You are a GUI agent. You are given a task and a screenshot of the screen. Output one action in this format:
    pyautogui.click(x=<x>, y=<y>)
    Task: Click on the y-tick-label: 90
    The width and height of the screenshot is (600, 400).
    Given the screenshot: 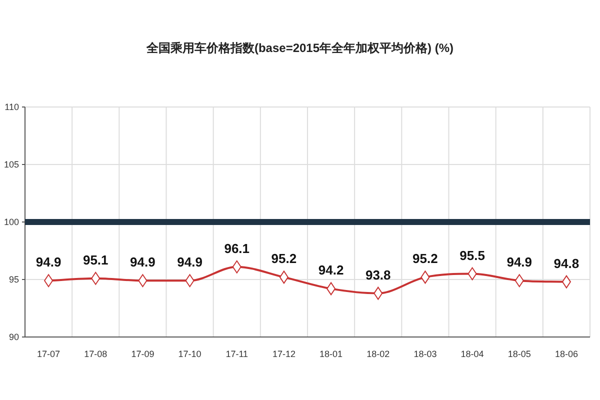 What is the action you would take?
    pyautogui.click(x=13, y=337)
    